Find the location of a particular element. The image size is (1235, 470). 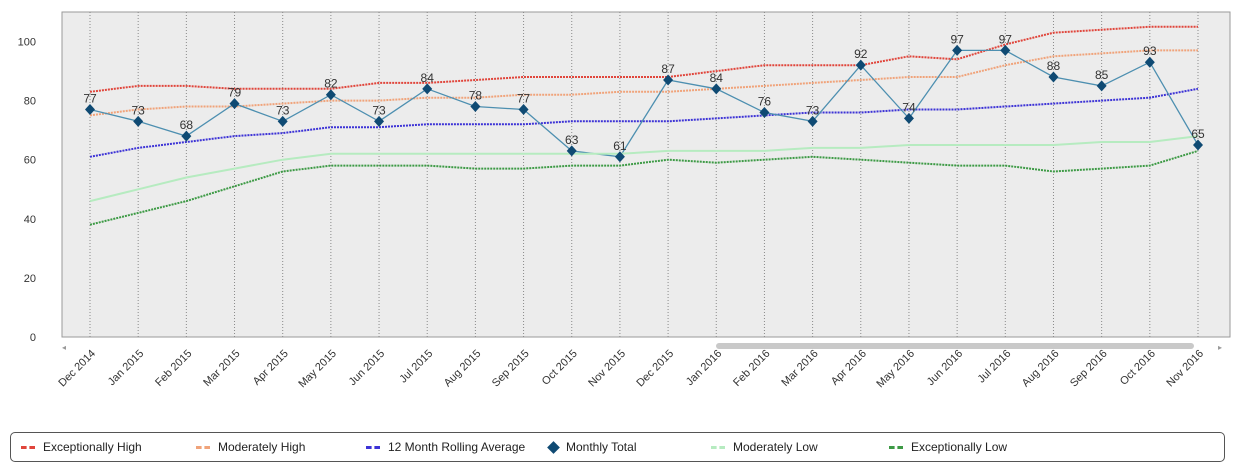

legend-item-rolling-average: 12 Month Rolling Average is located at coordinates (445, 447).